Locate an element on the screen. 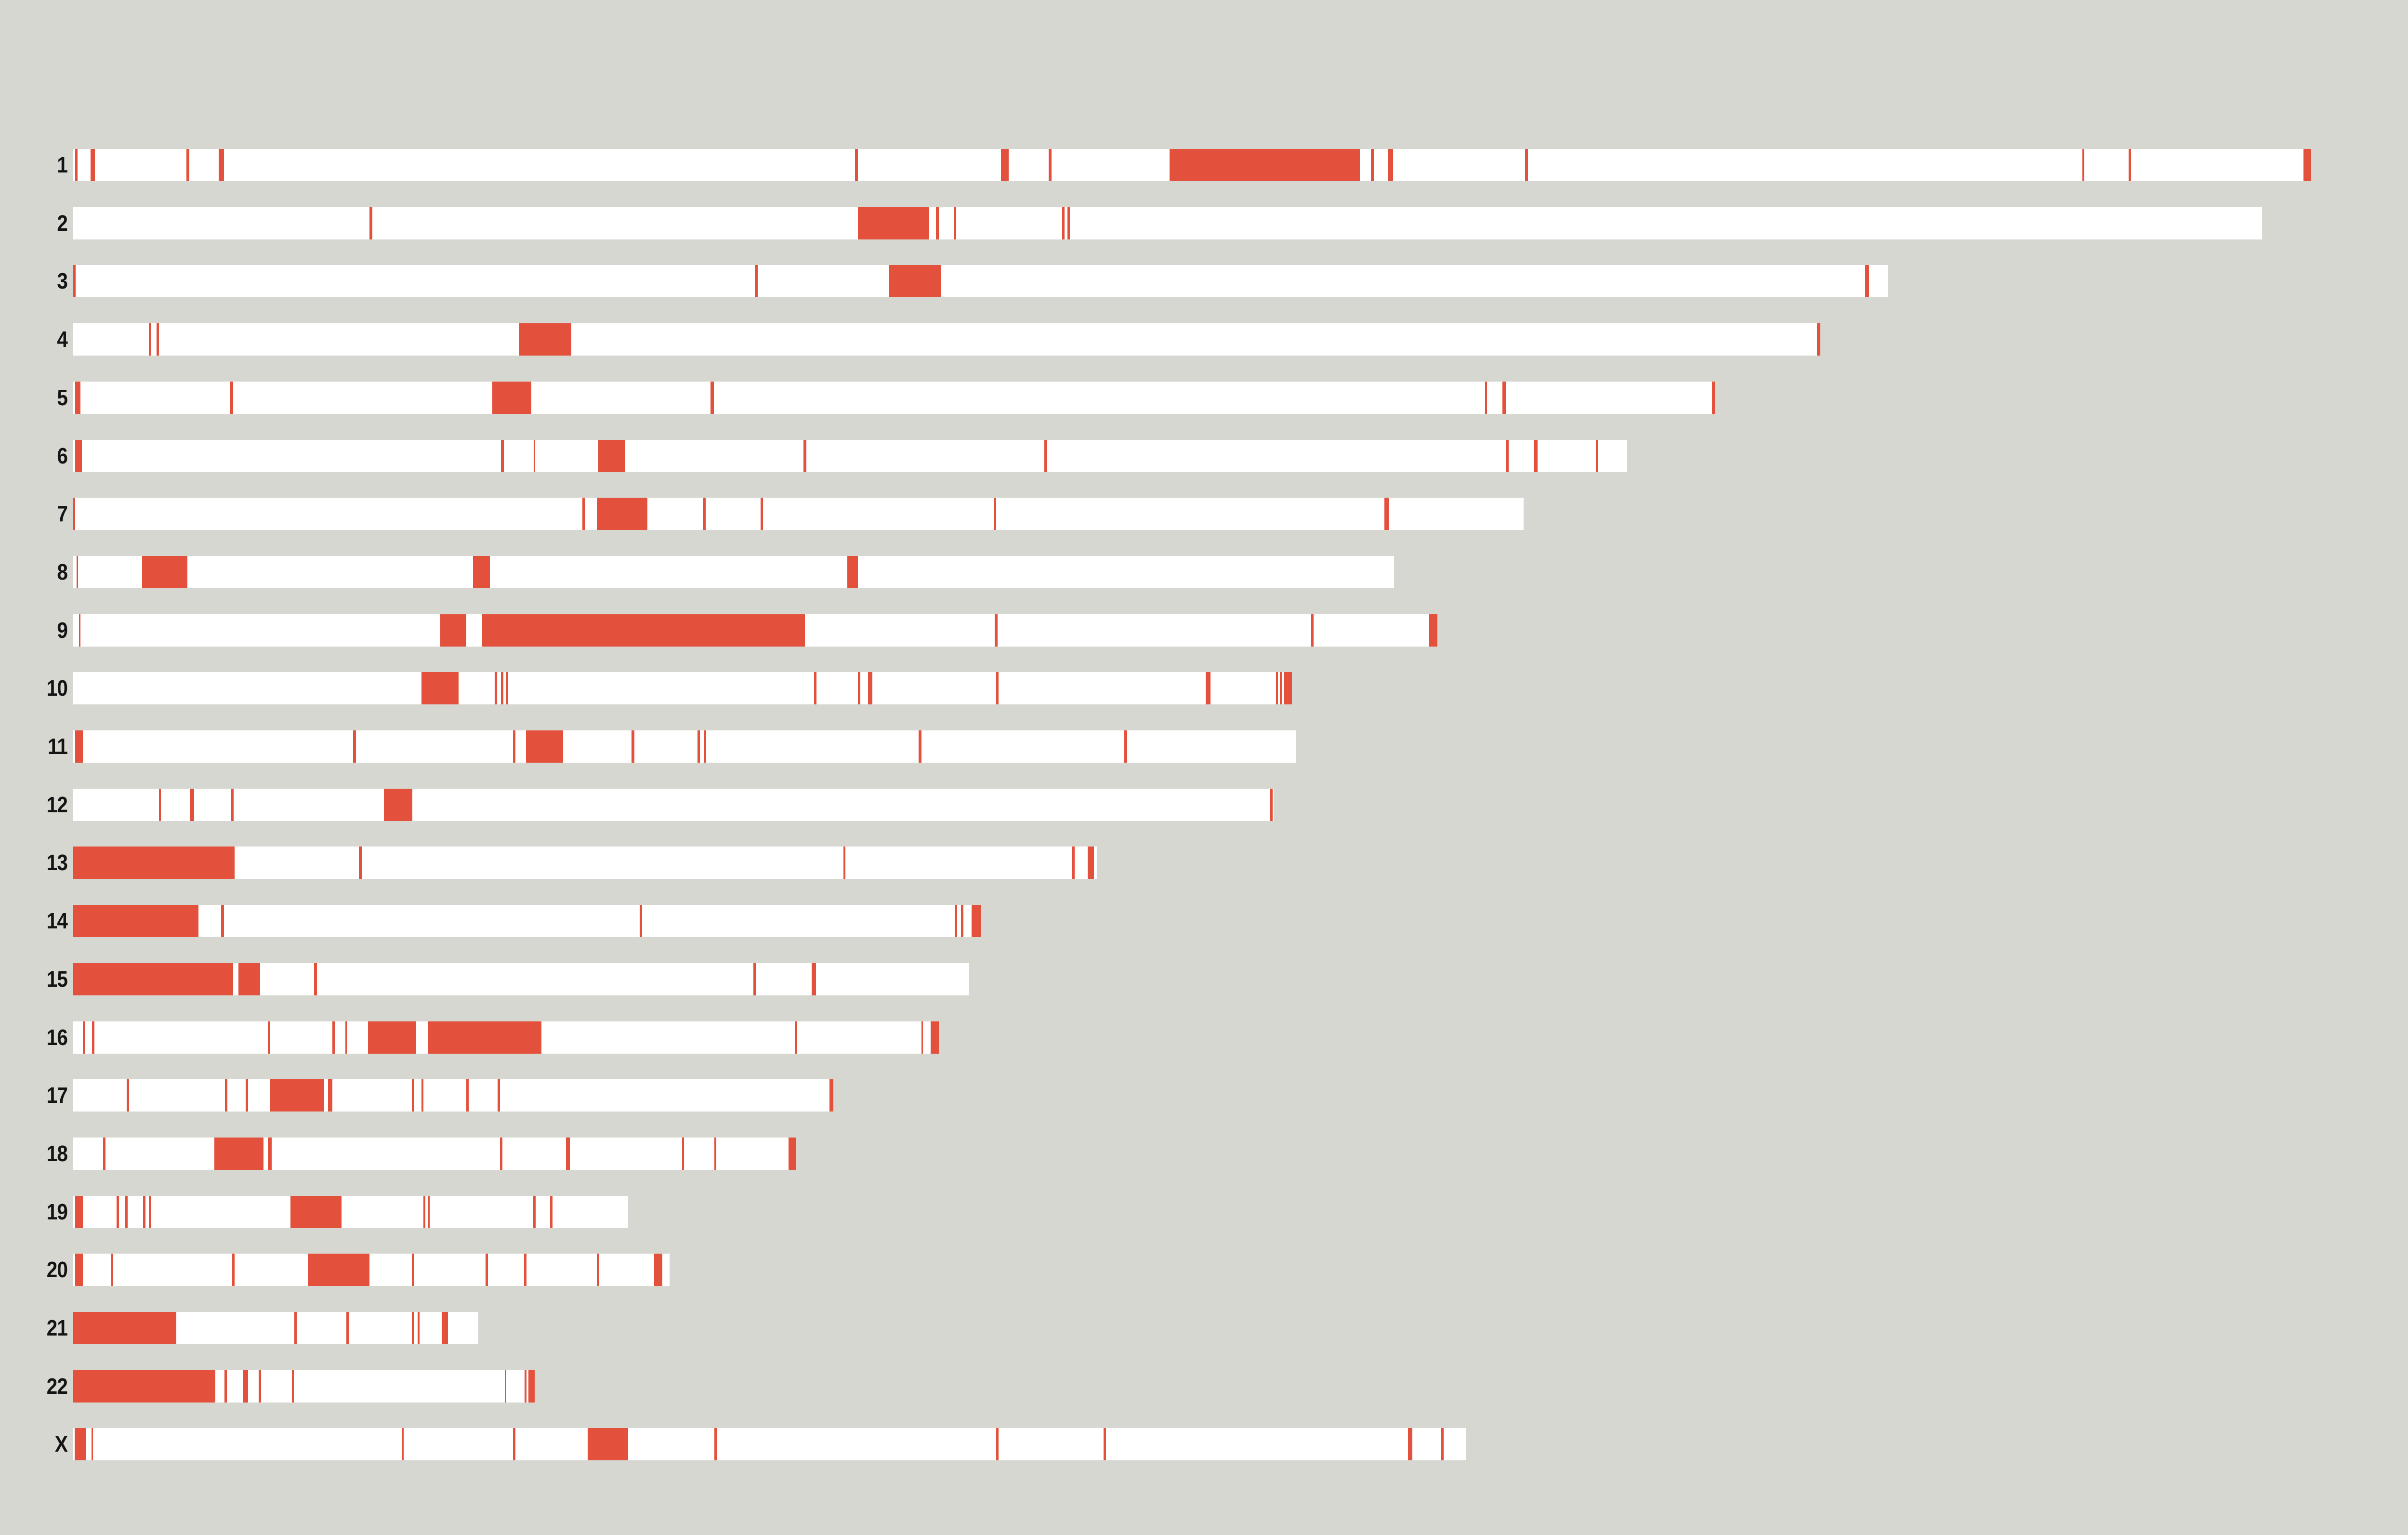 This screenshot has width=2408, height=1535. chromosome-row-8: 8 is located at coordinates (1204, 572).